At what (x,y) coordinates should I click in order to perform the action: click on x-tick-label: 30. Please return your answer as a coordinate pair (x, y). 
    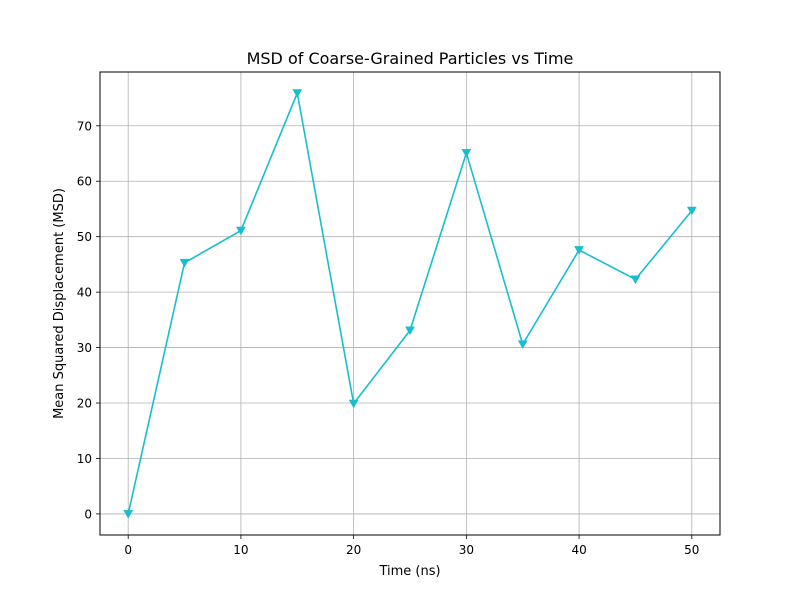
    Looking at the image, I should click on (466, 550).